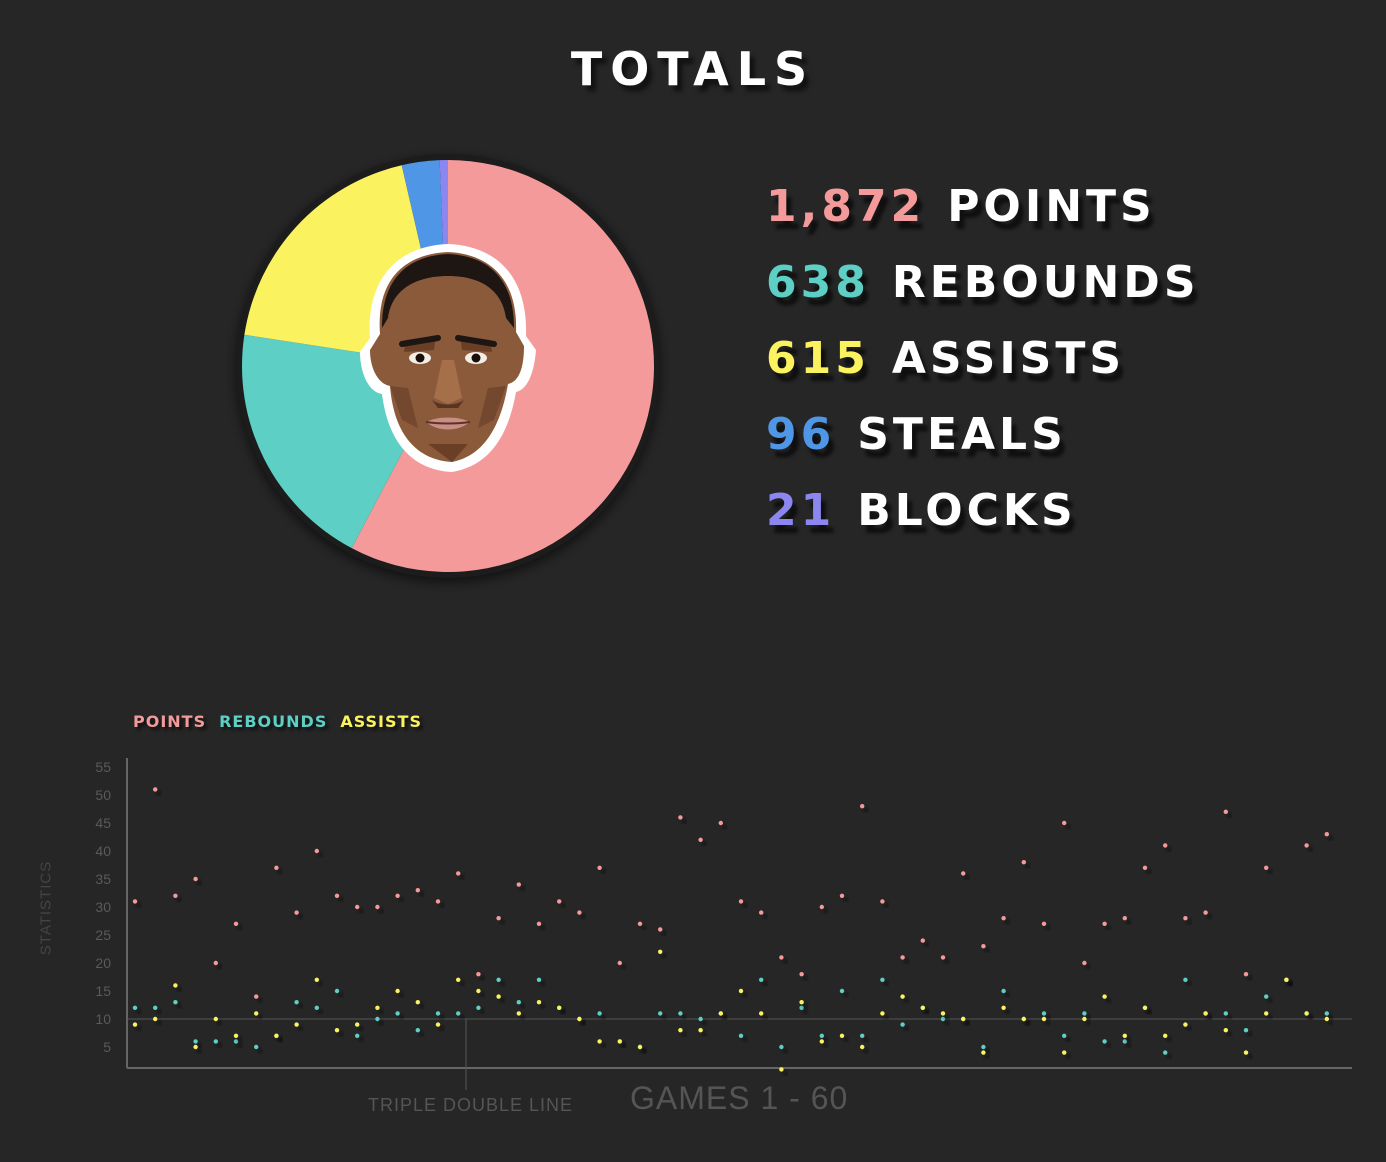 The image size is (1386, 1162). What do you see at coordinates (170, 721) in the screenshot?
I see `legend-points: POINTS` at bounding box center [170, 721].